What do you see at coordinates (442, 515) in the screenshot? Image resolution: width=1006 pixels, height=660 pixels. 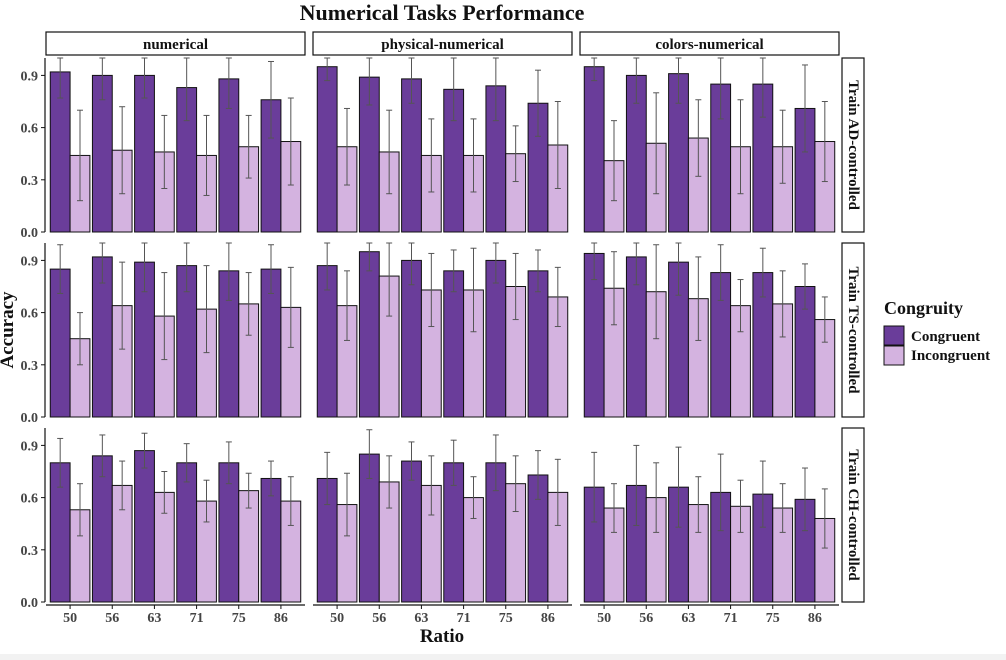 I see `panel-train-ch-controlled-physical-numerical` at bounding box center [442, 515].